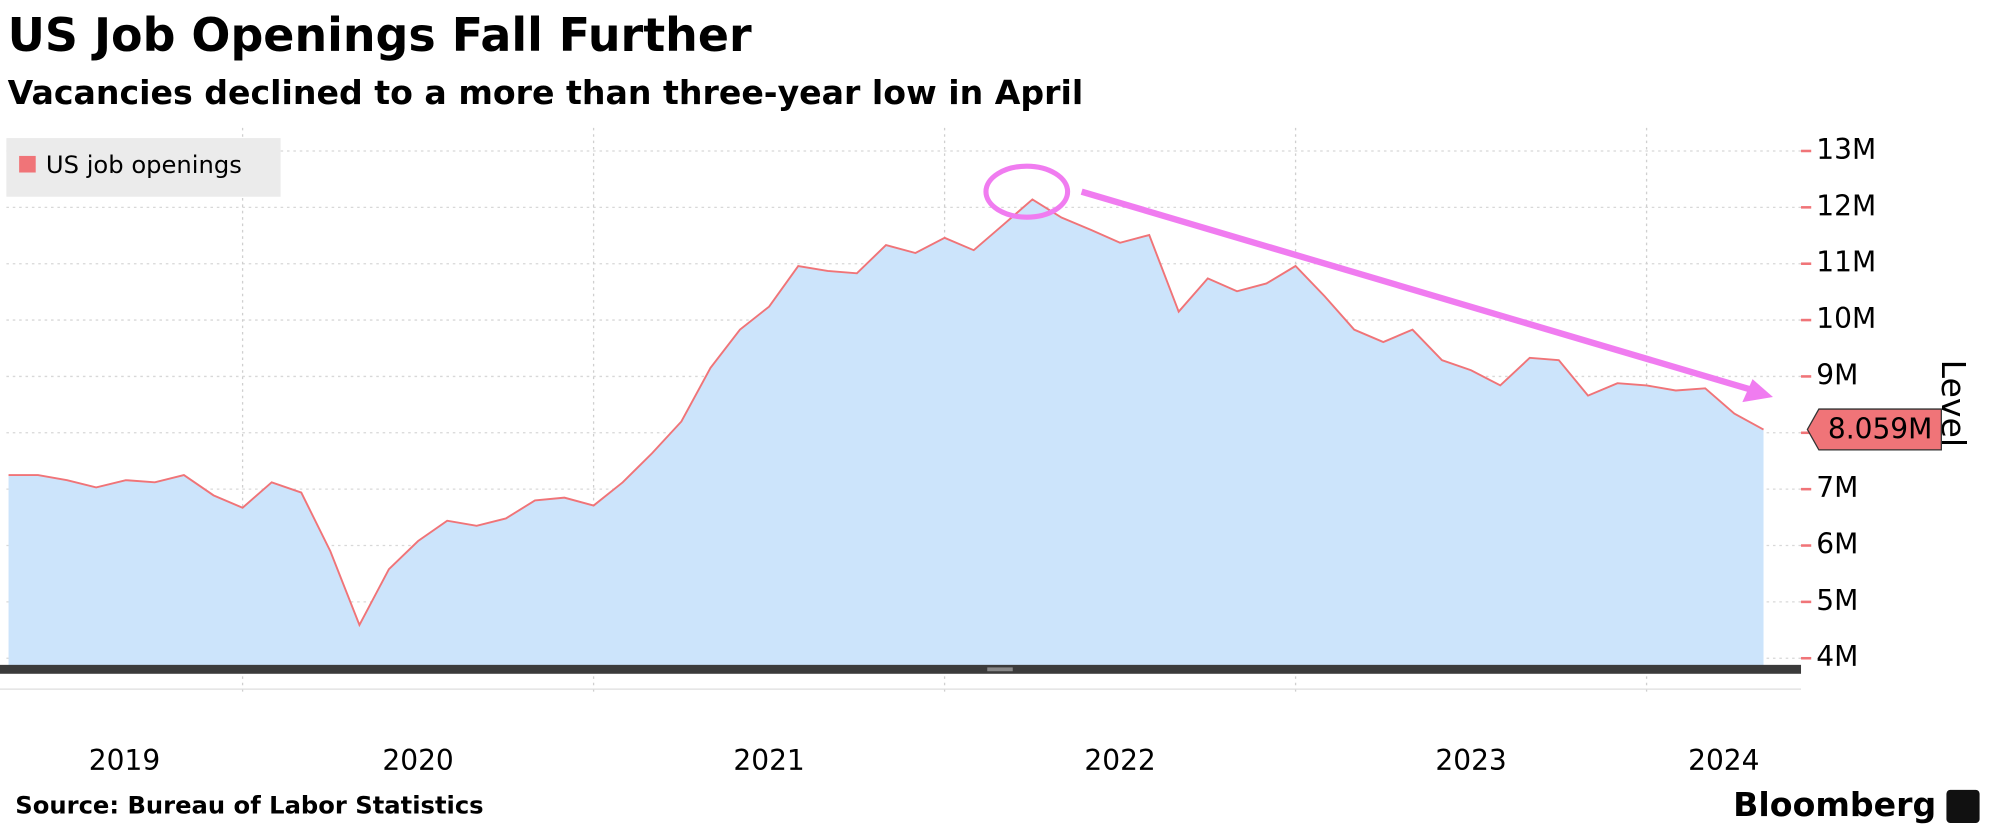 This screenshot has height=831, width=2000. I want to click on x-tick-label: 2019, so click(124, 760).